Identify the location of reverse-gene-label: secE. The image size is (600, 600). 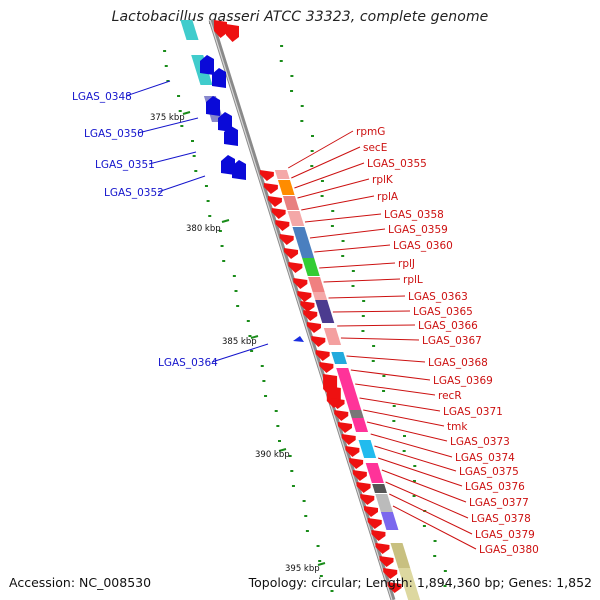
(375, 148).